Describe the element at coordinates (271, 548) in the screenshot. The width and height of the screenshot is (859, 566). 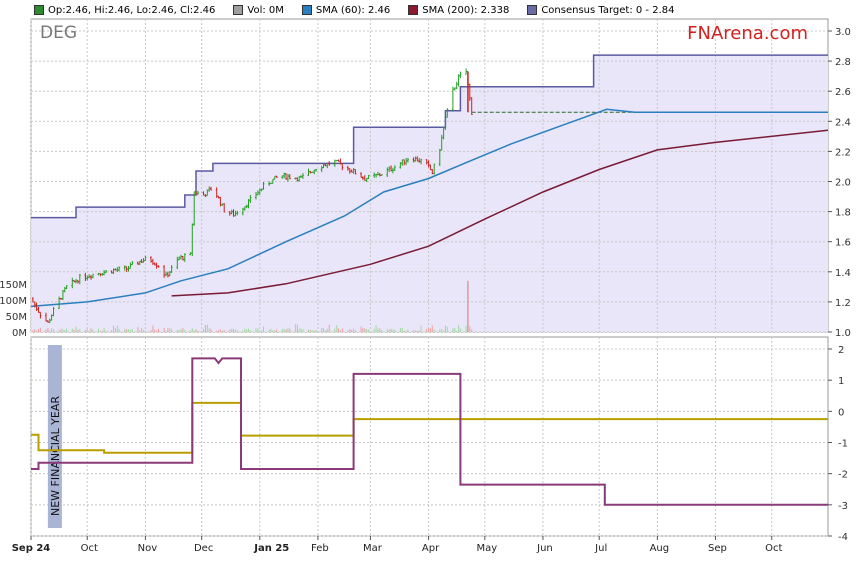
I see `x-tick-label: Jan 25` at that location.